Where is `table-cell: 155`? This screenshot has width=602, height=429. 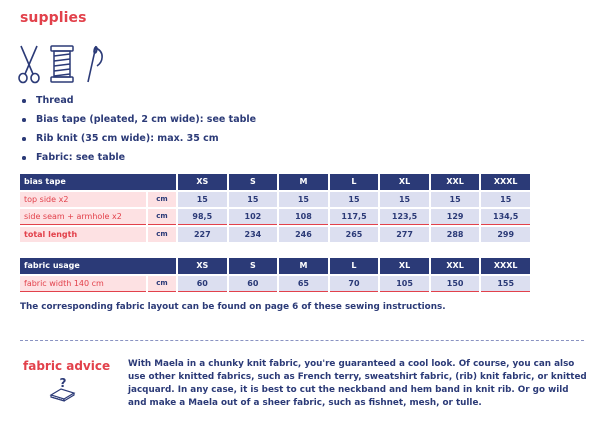 table-cell: 155 is located at coordinates (505, 284).